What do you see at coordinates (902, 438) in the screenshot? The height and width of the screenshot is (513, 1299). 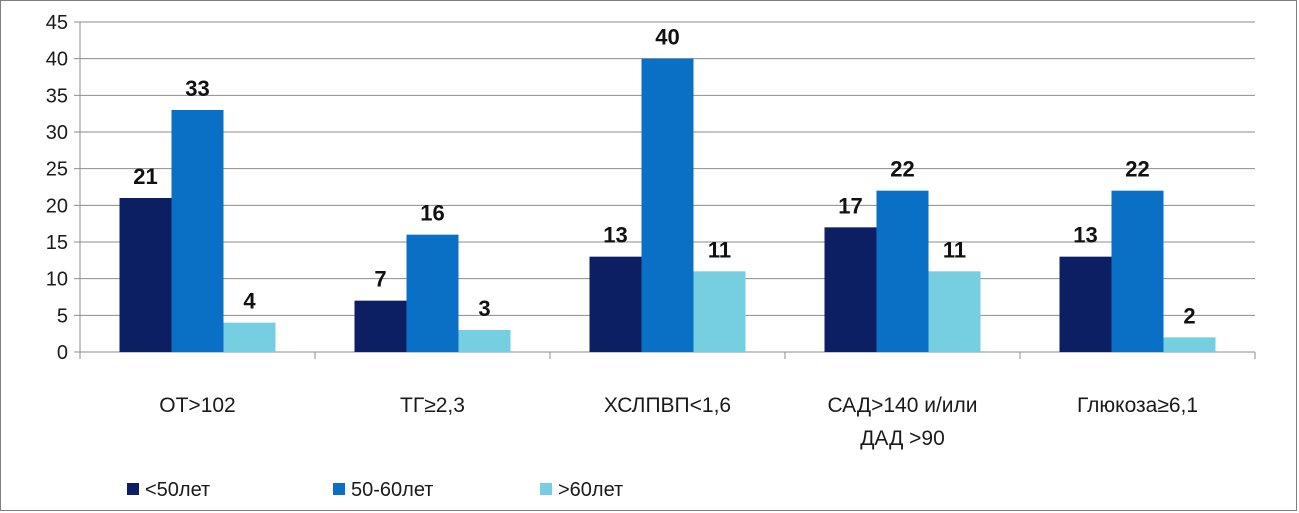 I see `category-label: ДАД >90` at bounding box center [902, 438].